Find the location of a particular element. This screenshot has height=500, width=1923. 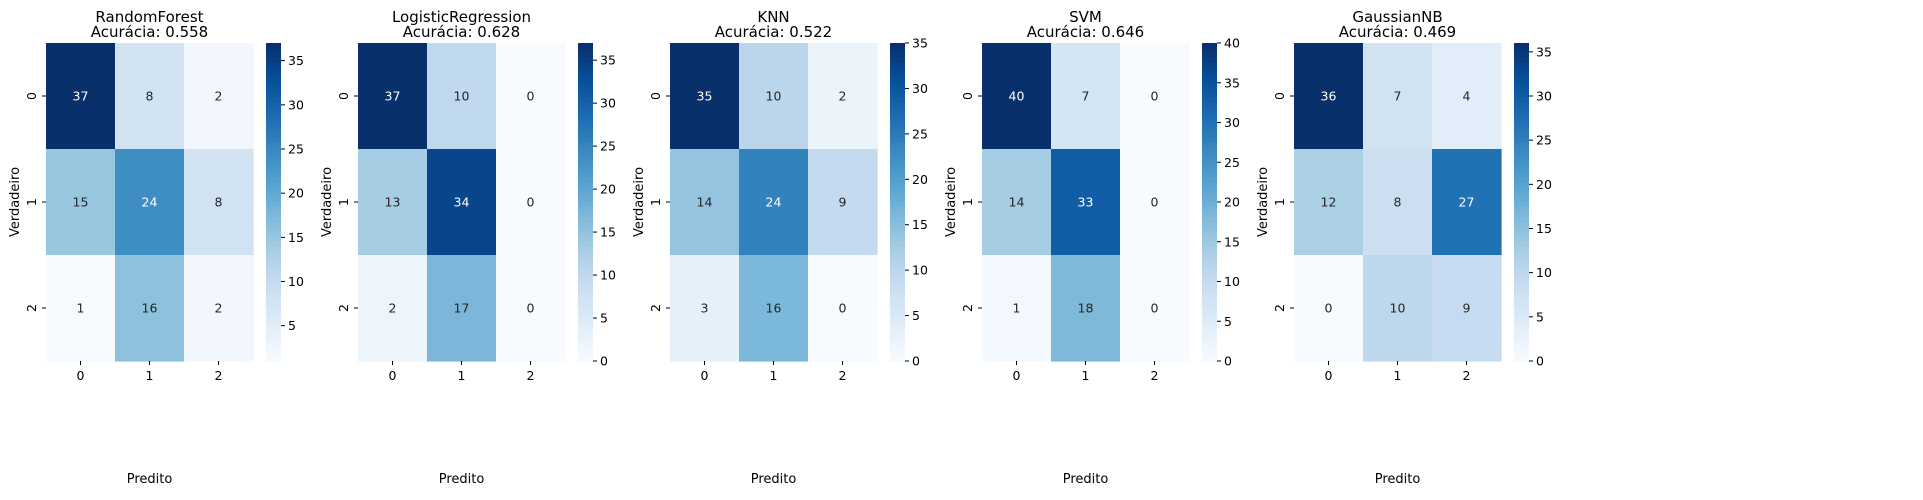

y-axis-label: Verdadeiro is located at coordinates (327, 202).